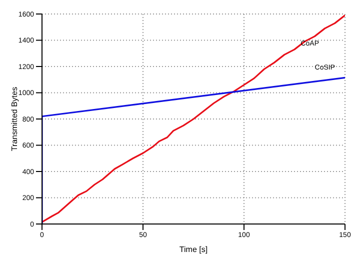 This screenshot has width=355, height=264. I want to click on y-axis-title: Transmitted Bytes, so click(14, 119).